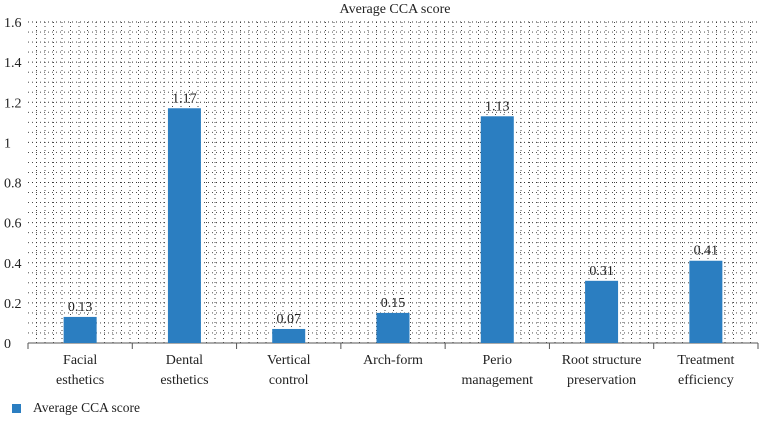 This screenshot has width=764, height=424. What do you see at coordinates (498, 380) in the screenshot?
I see `x-tick-label: management` at bounding box center [498, 380].